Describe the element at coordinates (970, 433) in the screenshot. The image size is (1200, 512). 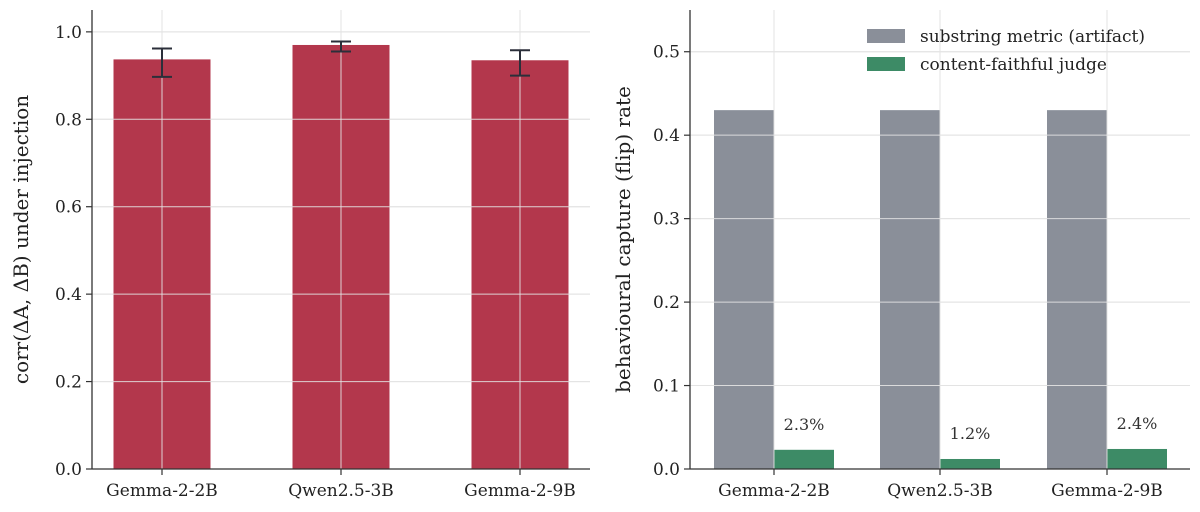
I see `data-label: 1.2%` at that location.